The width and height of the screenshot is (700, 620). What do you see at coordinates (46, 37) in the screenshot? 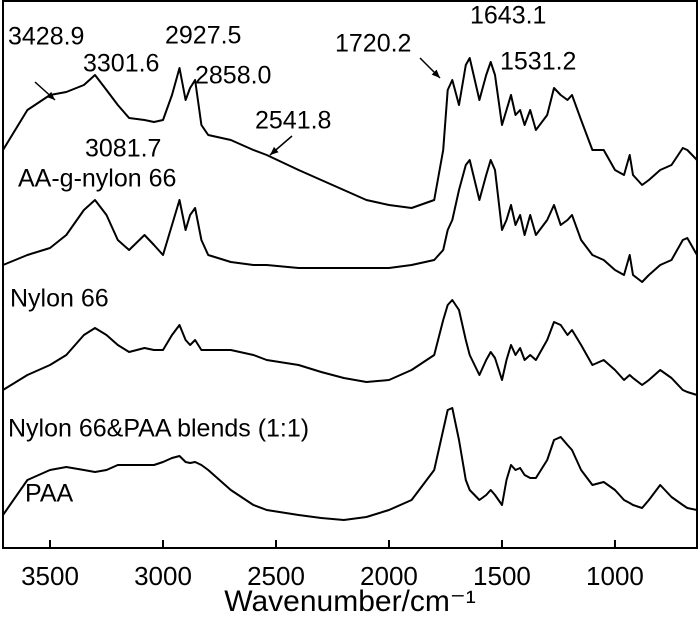
I see `peak-label: 3428.9` at bounding box center [46, 37].